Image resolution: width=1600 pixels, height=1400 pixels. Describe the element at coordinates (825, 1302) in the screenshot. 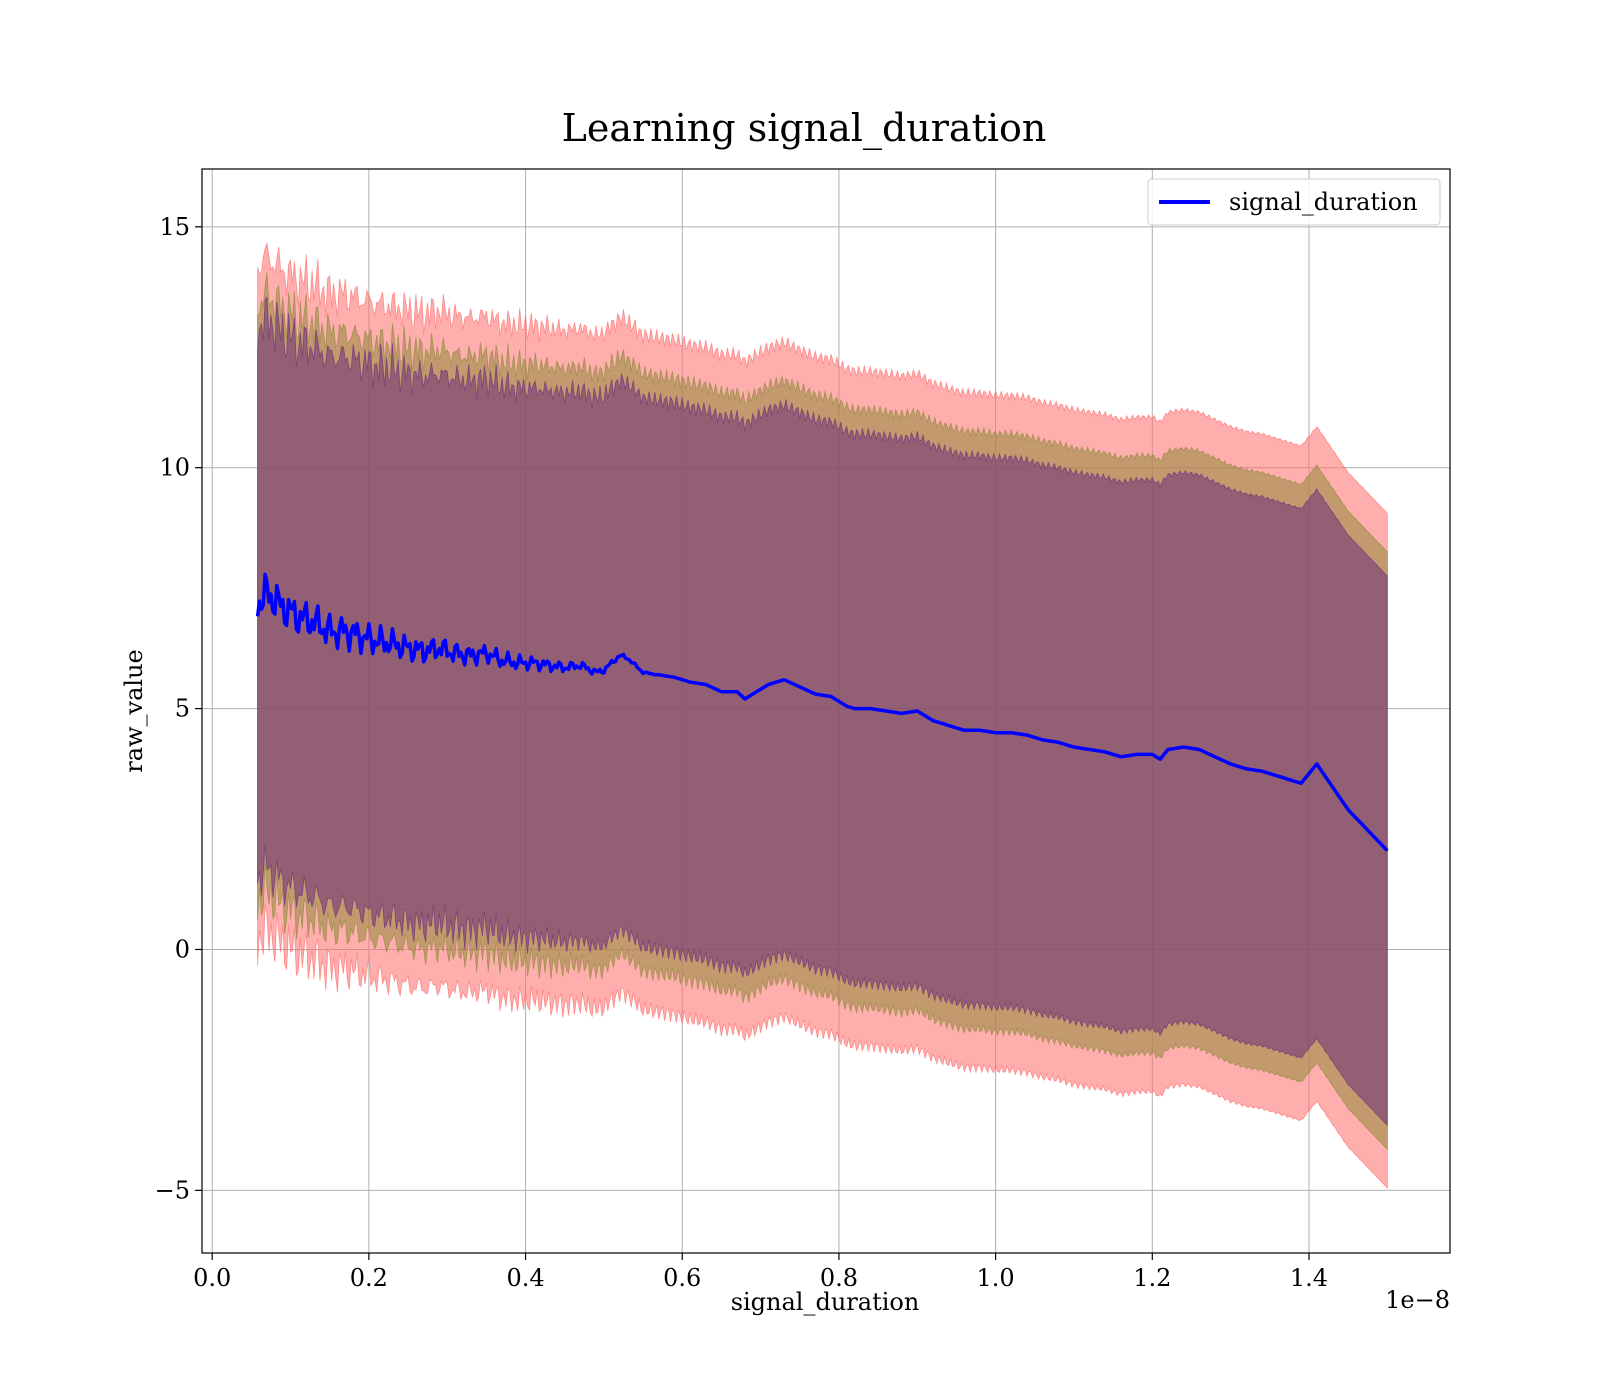

I see `x-axis-label: signal_duration` at that location.